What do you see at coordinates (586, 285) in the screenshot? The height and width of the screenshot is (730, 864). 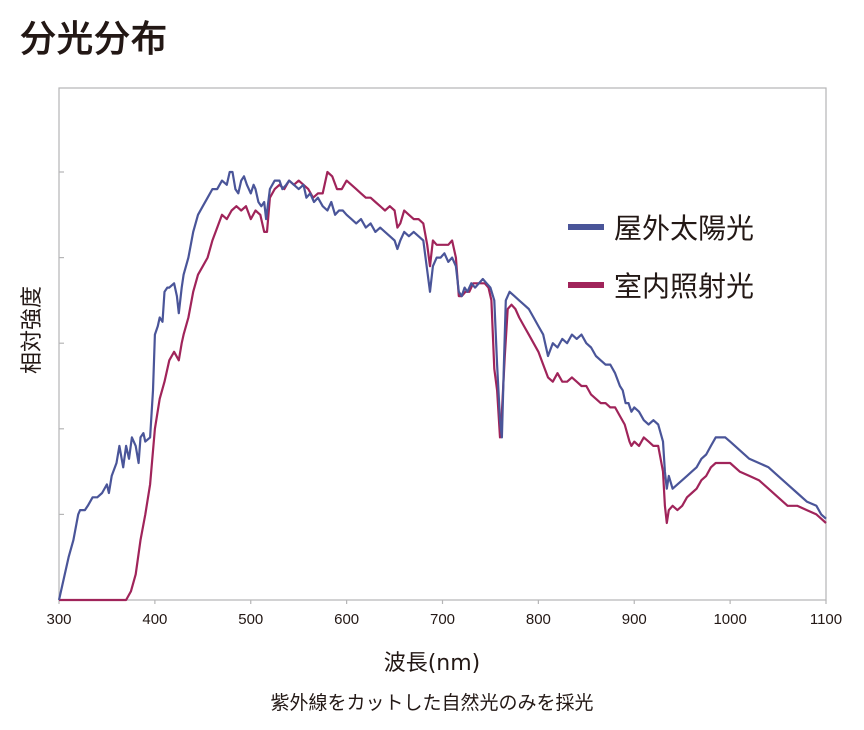 I see `legend-swatch-indoor` at bounding box center [586, 285].